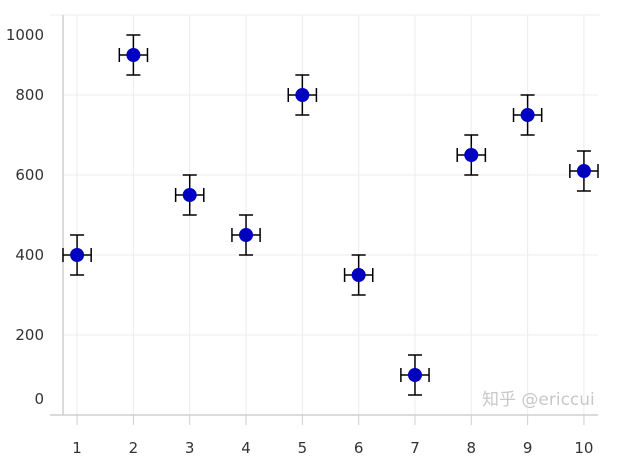 The image size is (619, 463). I want to click on x-tick-label: 6, so click(359, 448).